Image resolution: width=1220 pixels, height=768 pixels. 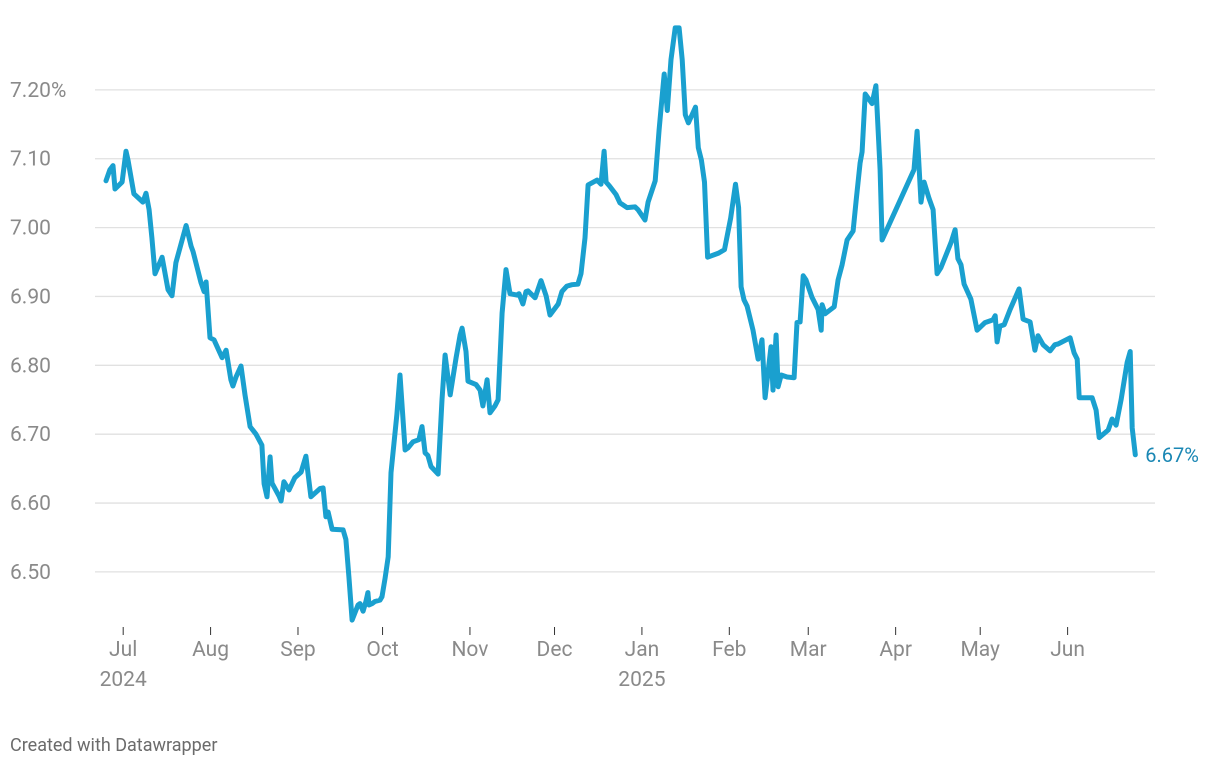 I want to click on y-tick-label: 6.50, so click(x=30, y=573).